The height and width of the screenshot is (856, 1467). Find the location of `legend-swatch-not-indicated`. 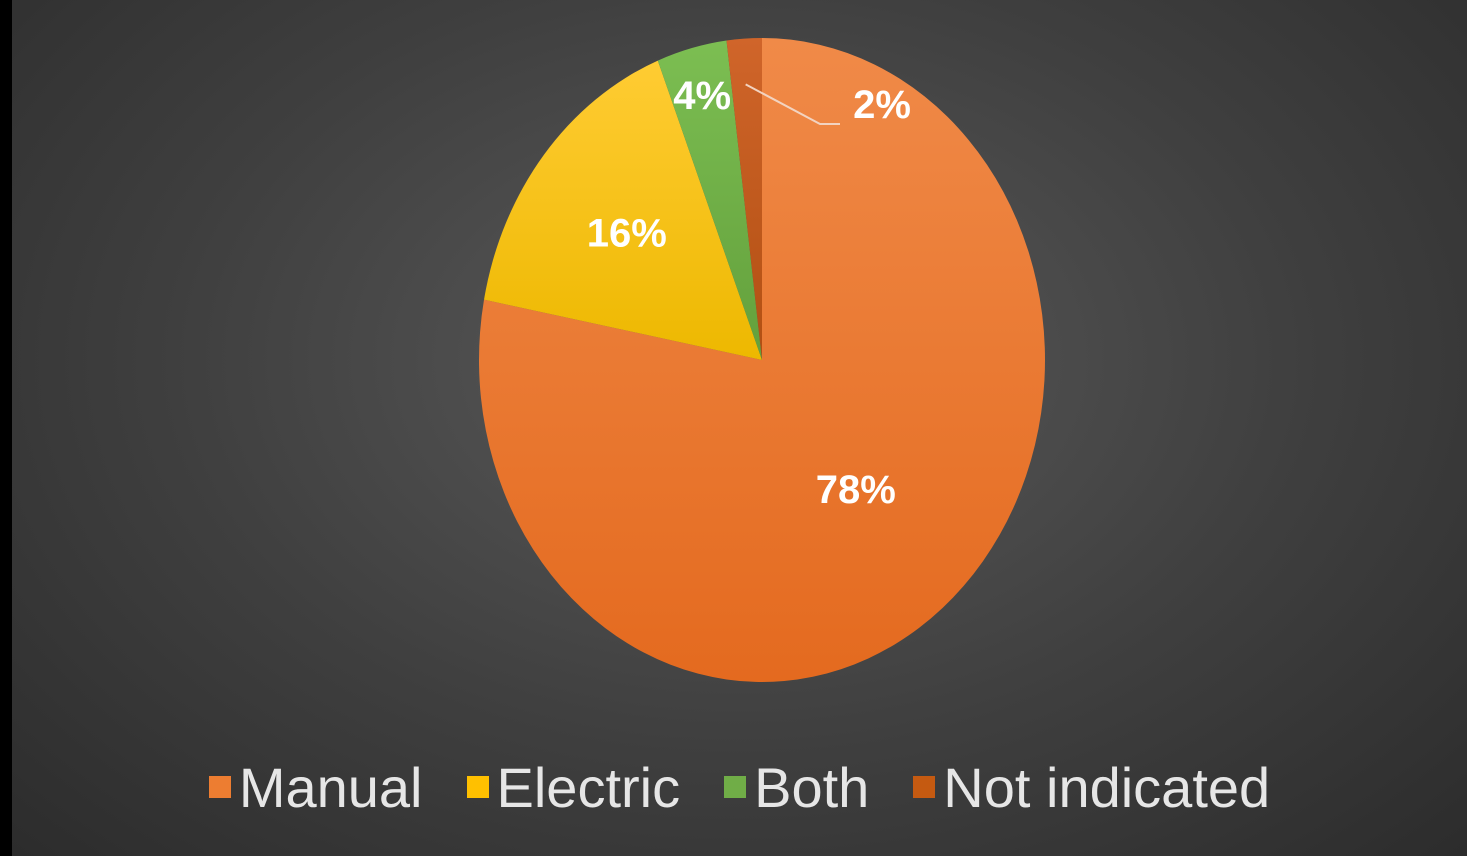

legend-swatch-not-indicated is located at coordinates (924, 787).